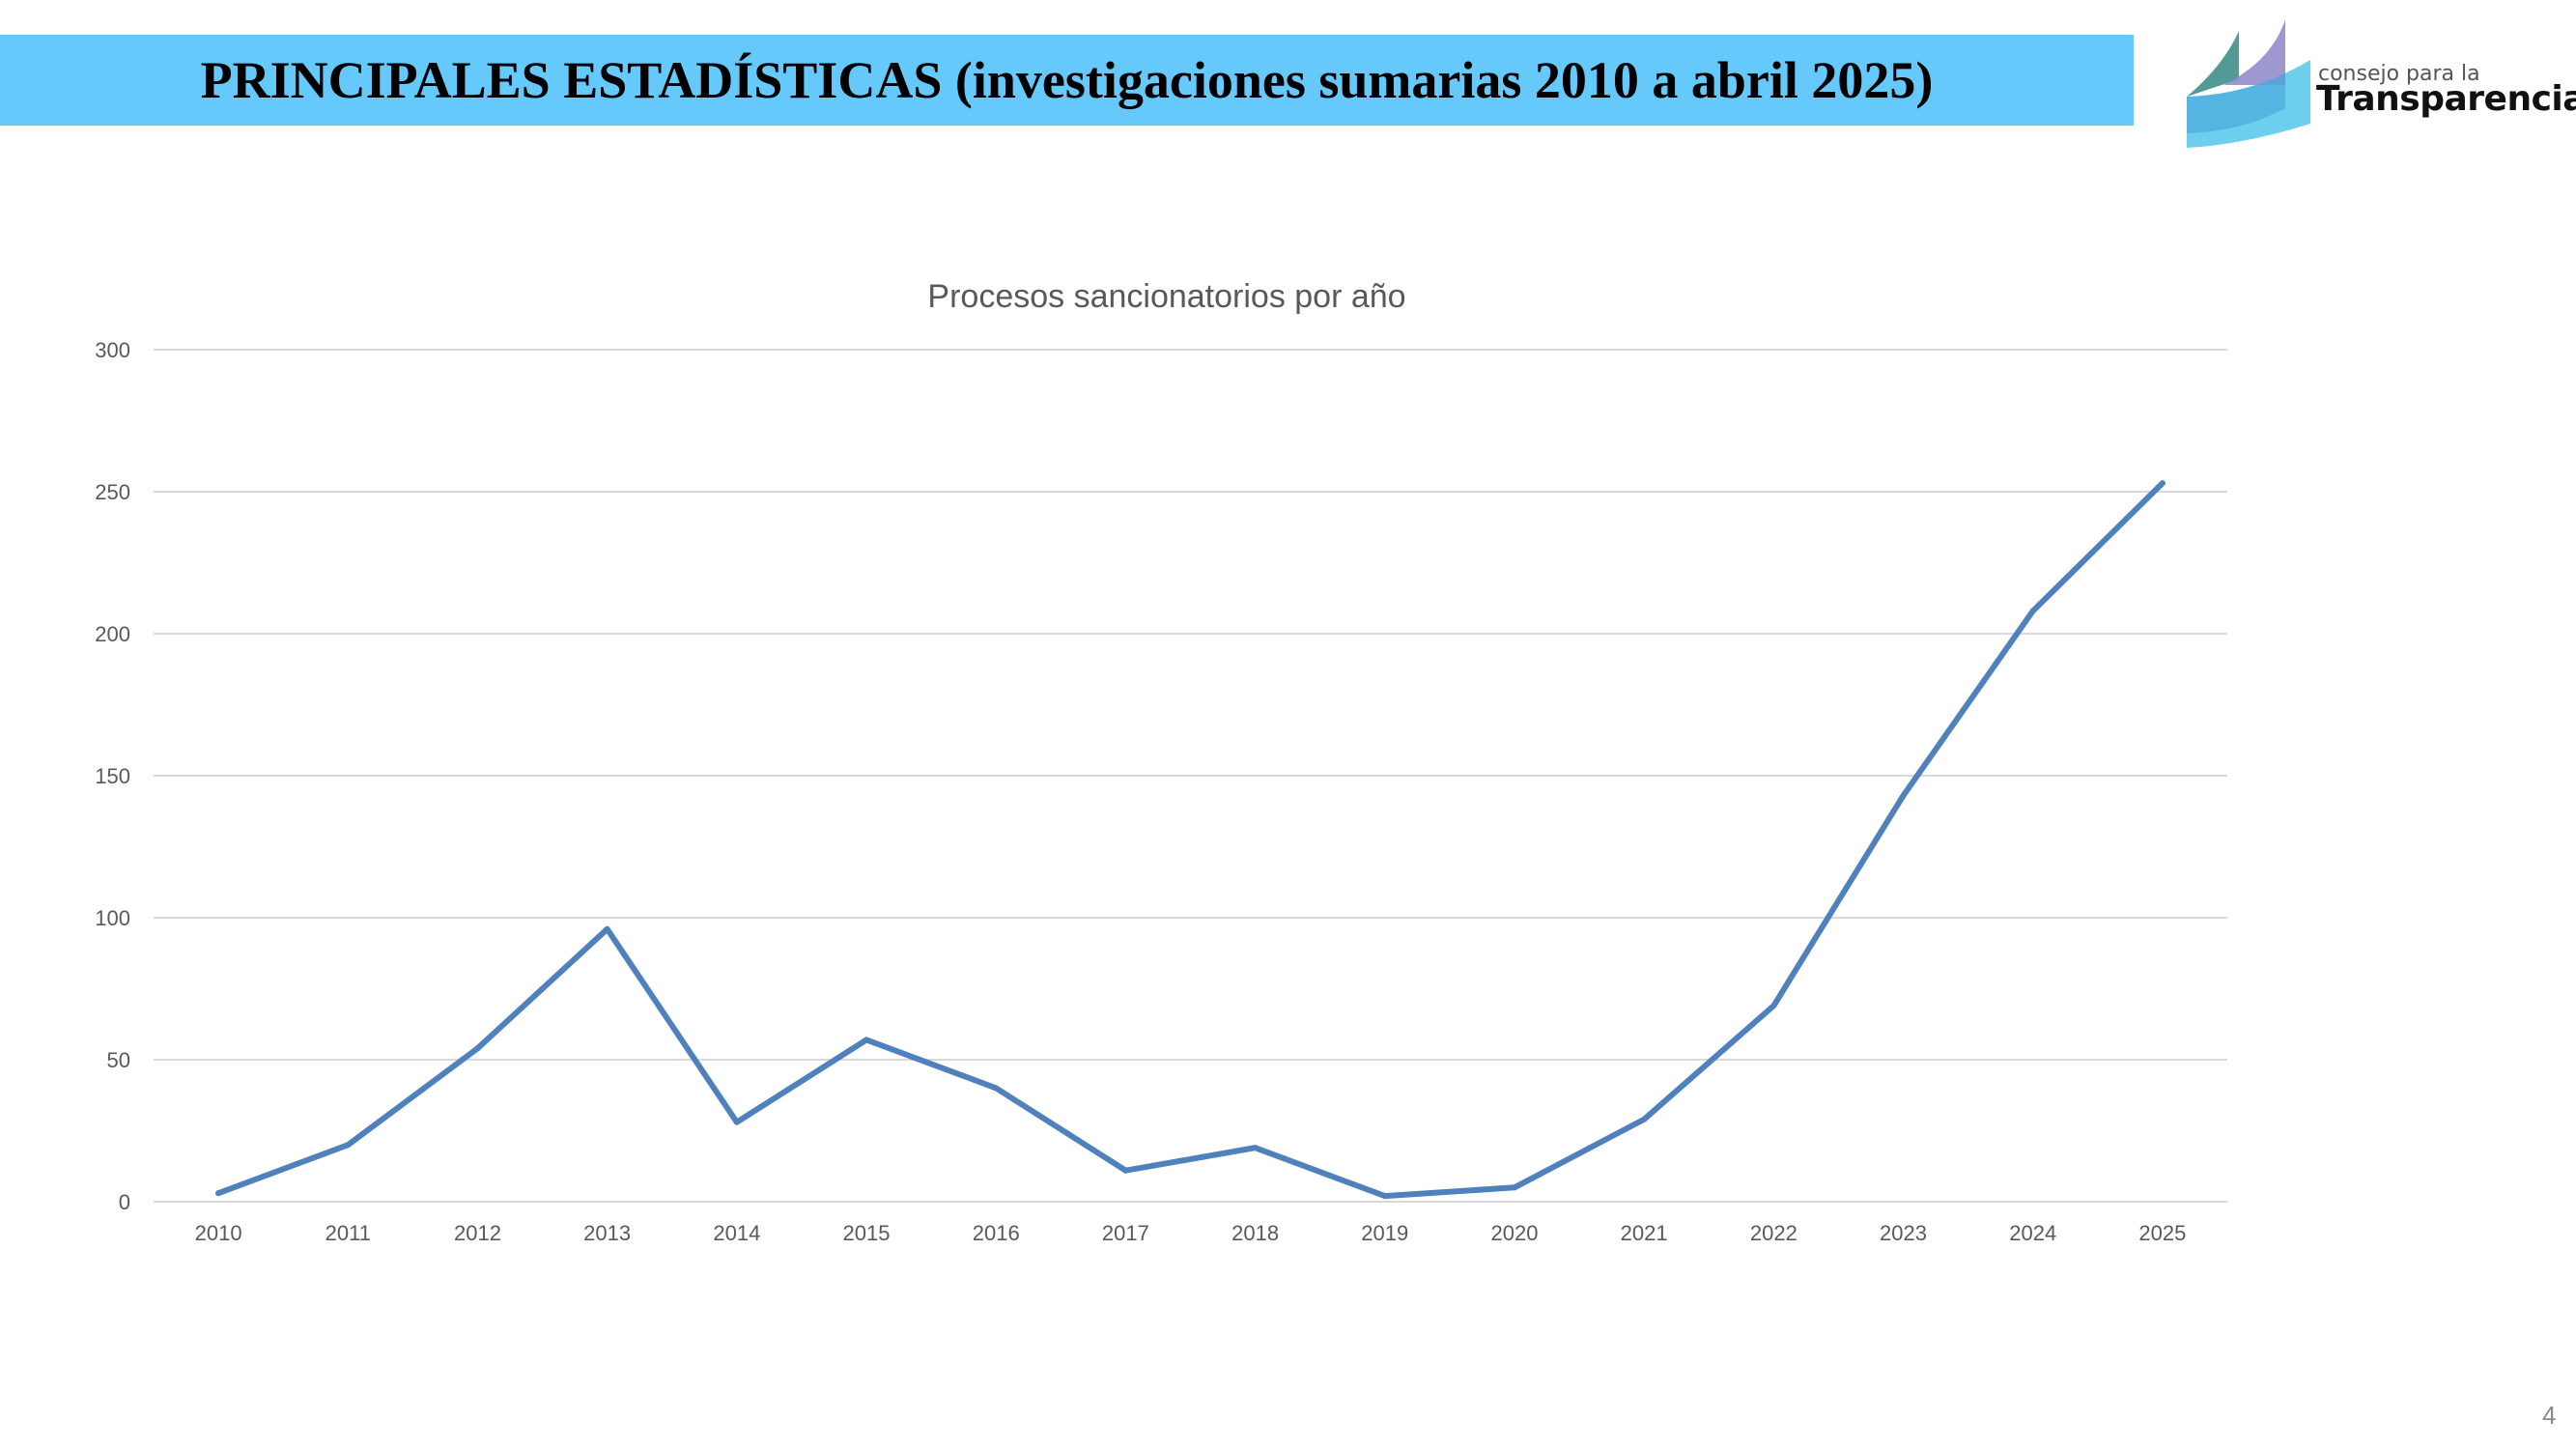 Image resolution: width=2576 pixels, height=1449 pixels. What do you see at coordinates (607, 1233) in the screenshot?
I see `x-tick-label: 2013` at bounding box center [607, 1233].